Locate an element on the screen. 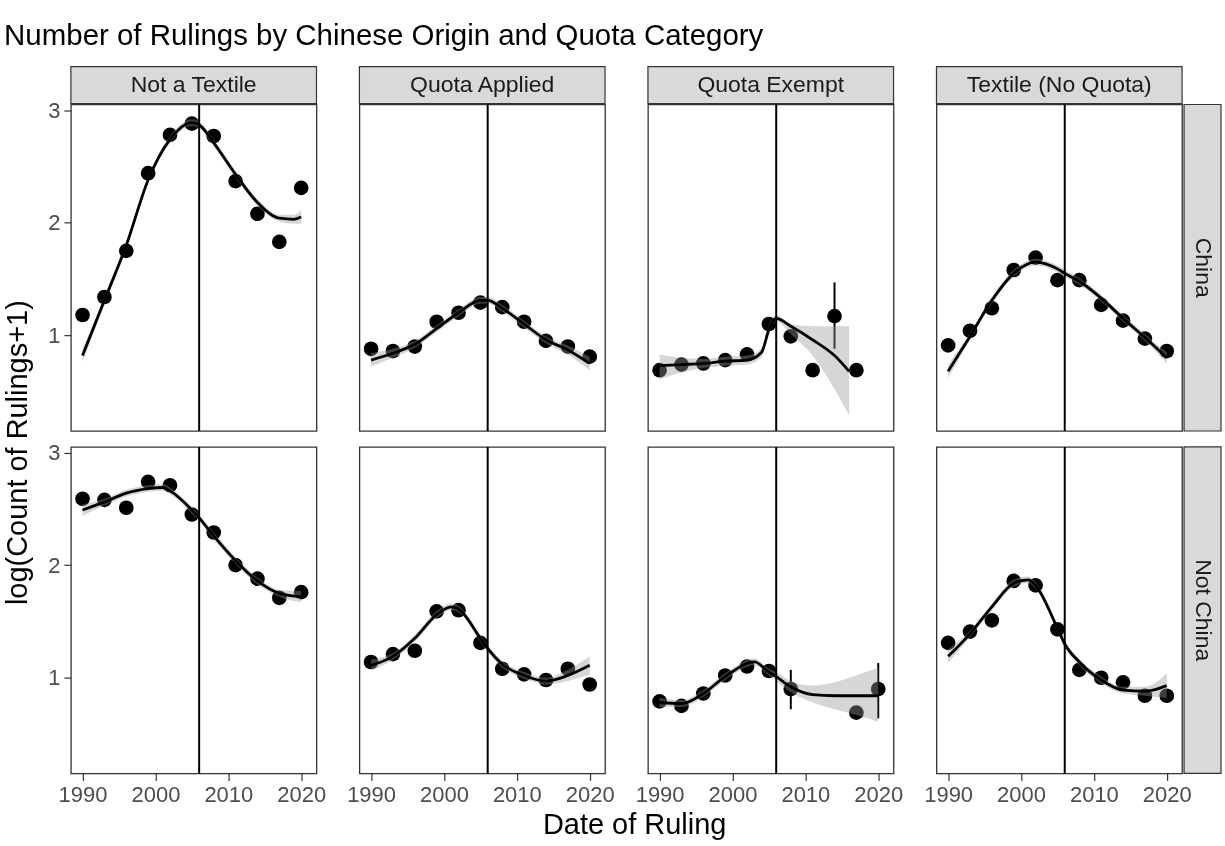  x-axis-title: Date of Ruling is located at coordinates (634, 823).